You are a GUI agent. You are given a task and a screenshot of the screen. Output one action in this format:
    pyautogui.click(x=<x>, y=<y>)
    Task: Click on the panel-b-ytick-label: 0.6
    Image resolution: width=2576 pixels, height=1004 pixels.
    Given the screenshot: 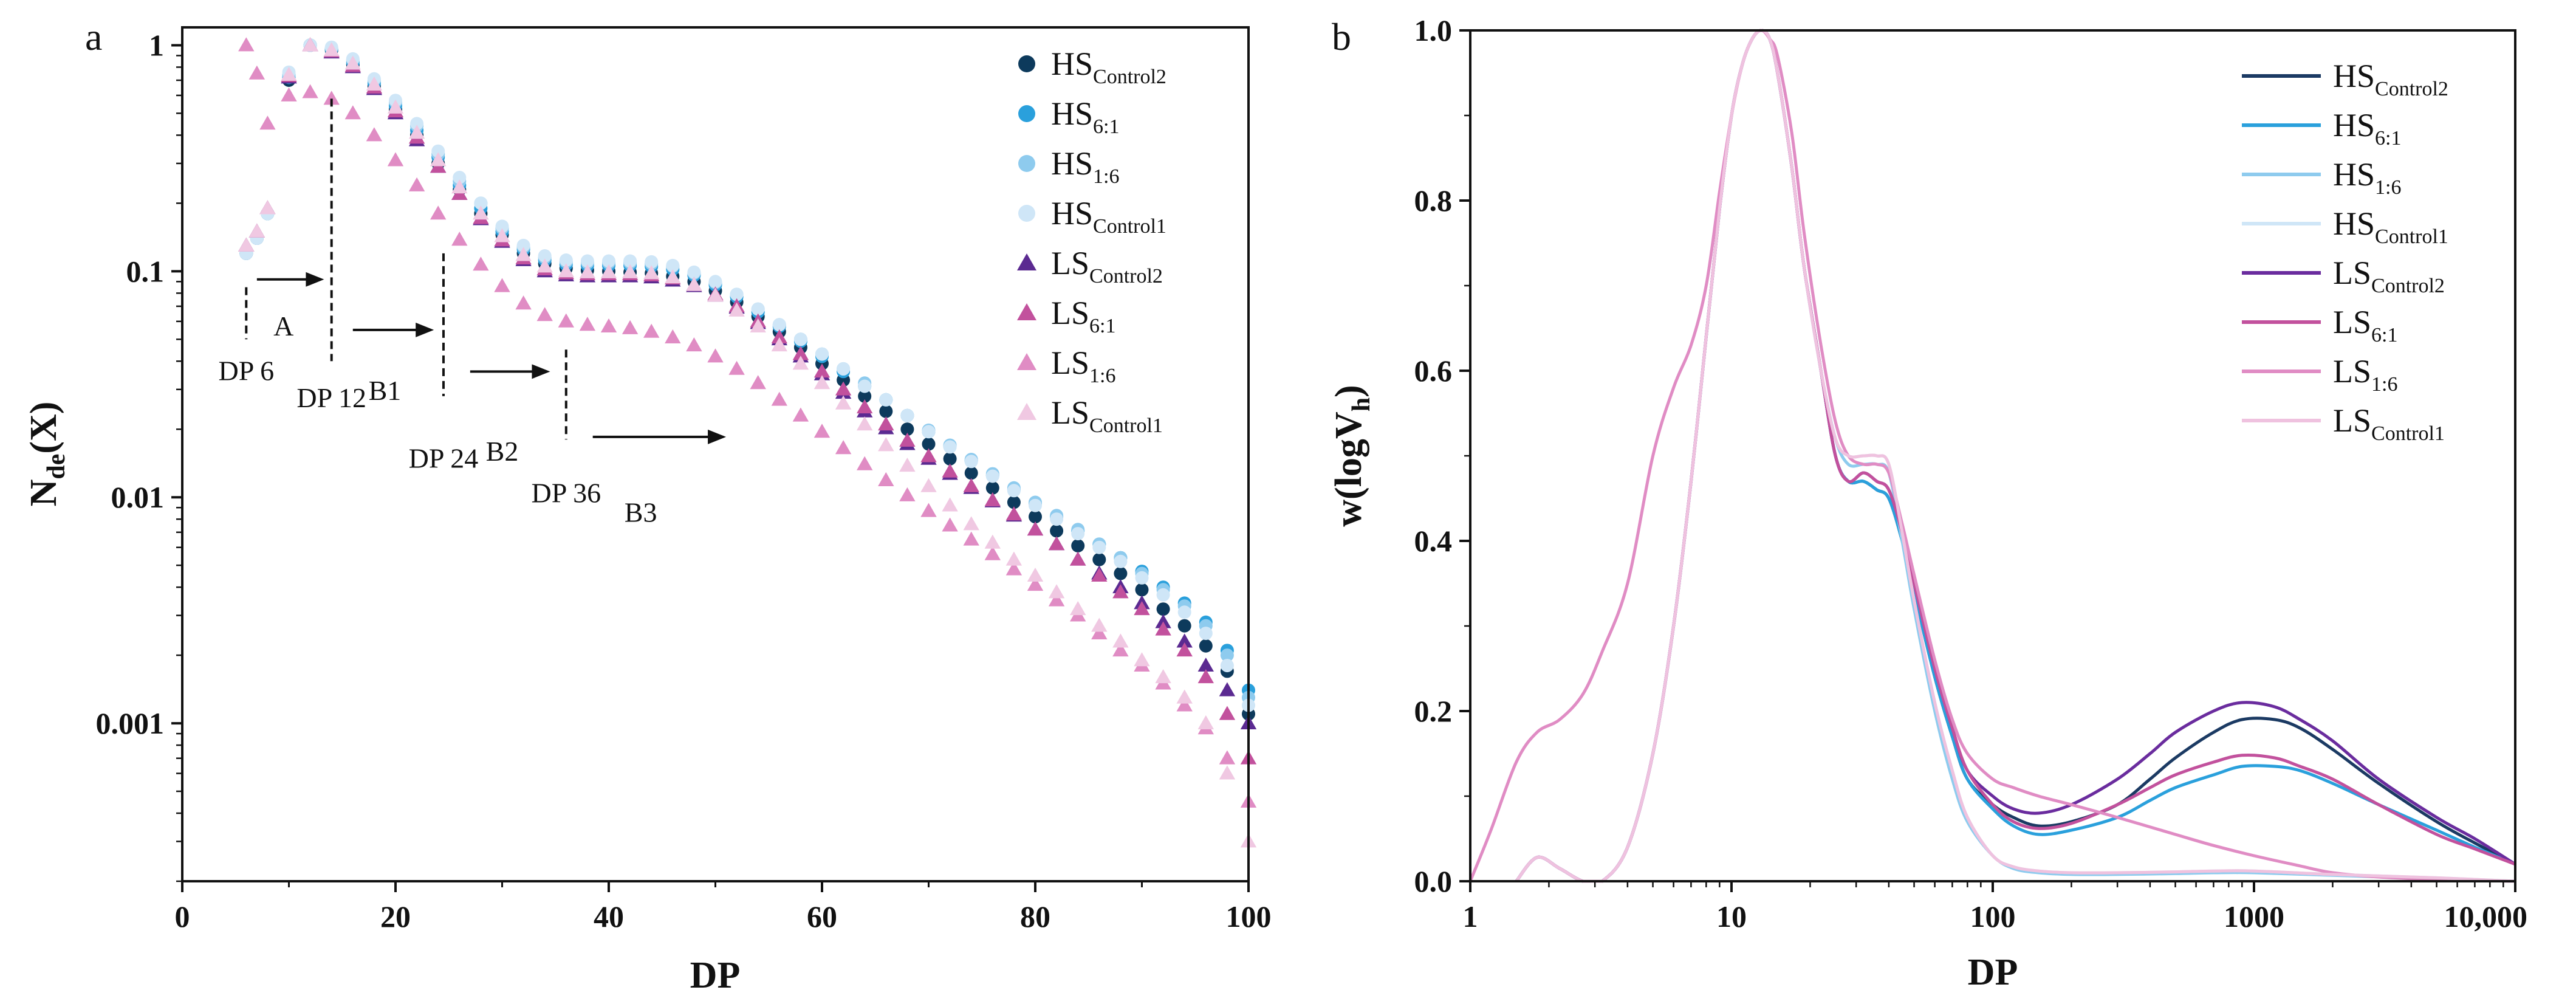 What is the action you would take?
    pyautogui.click(x=1433, y=371)
    